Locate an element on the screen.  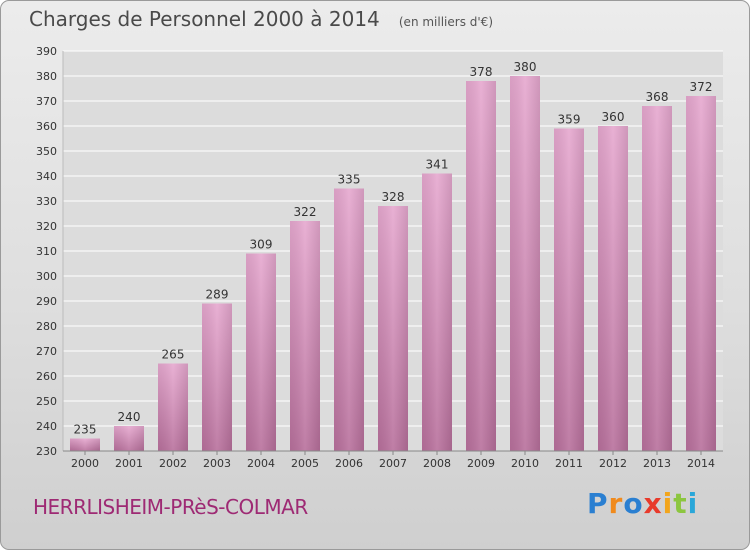
data-label: 359 is located at coordinates (569, 120).